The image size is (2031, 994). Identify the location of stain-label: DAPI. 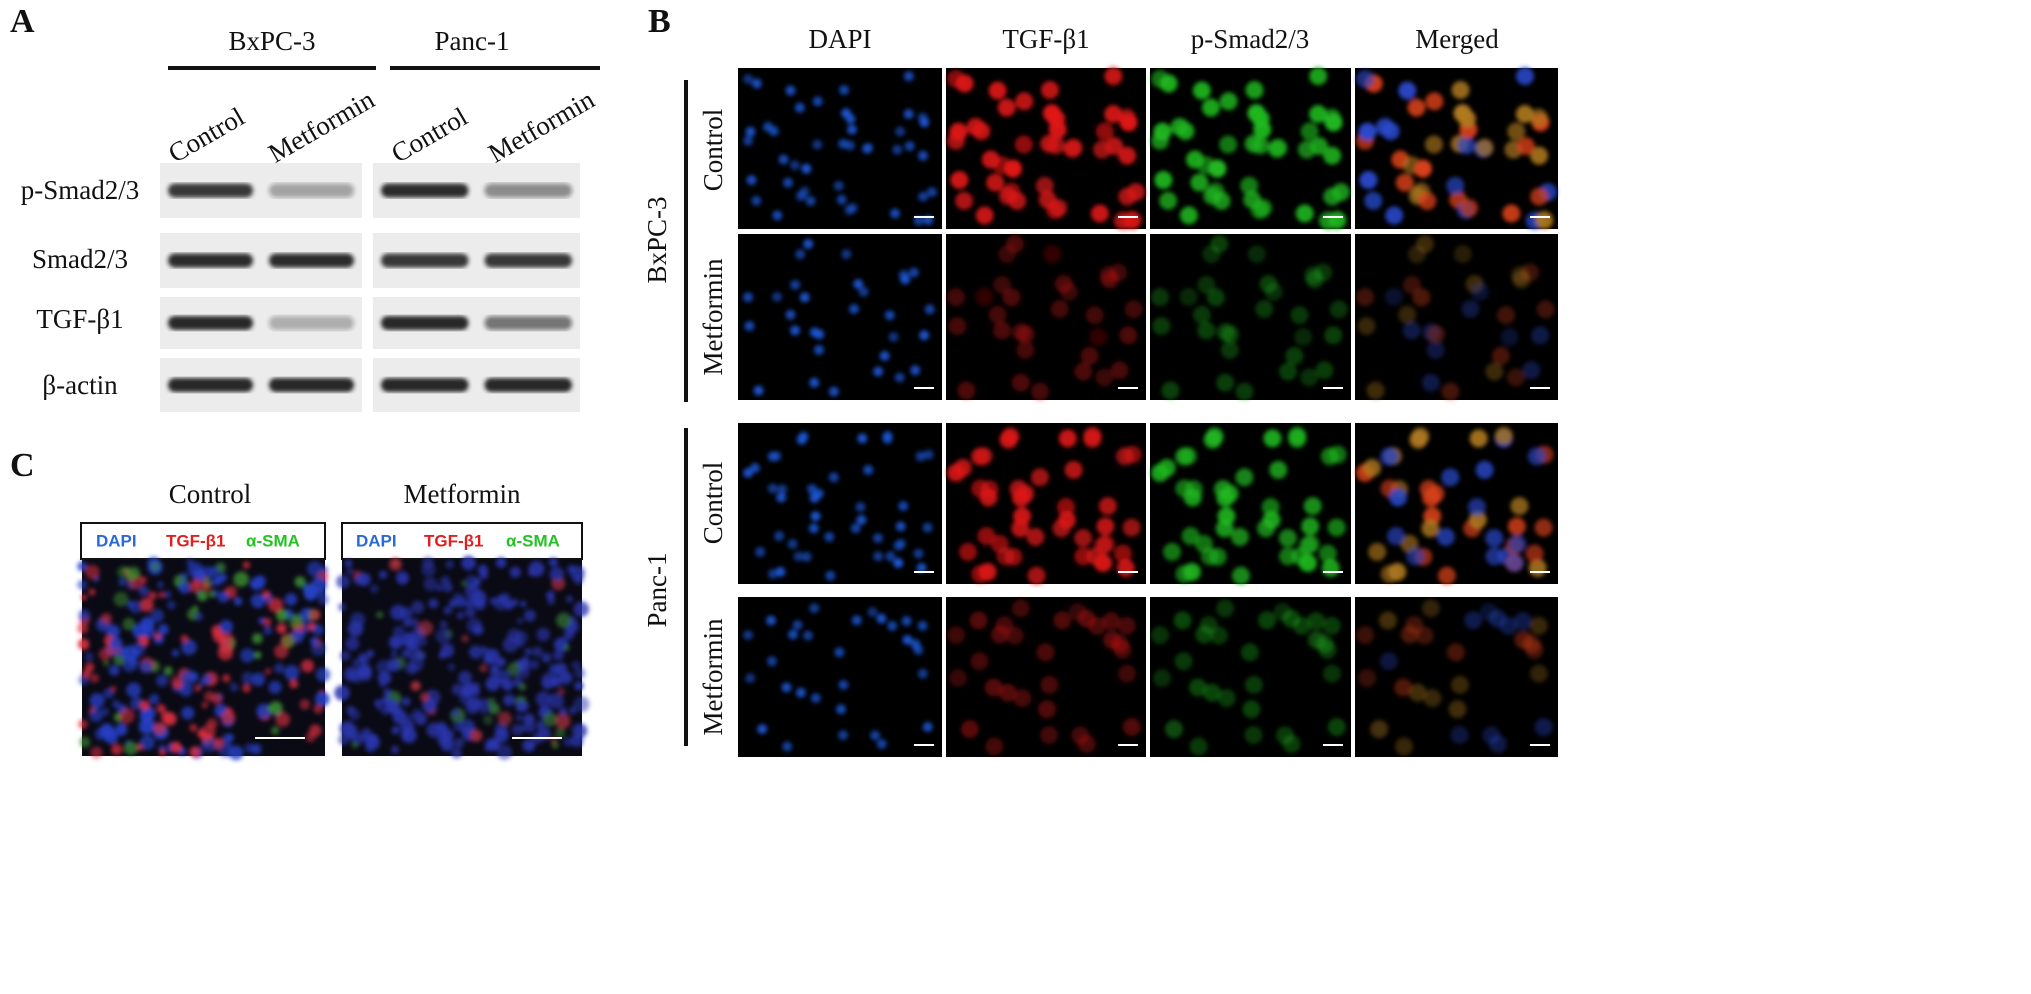
(376, 540).